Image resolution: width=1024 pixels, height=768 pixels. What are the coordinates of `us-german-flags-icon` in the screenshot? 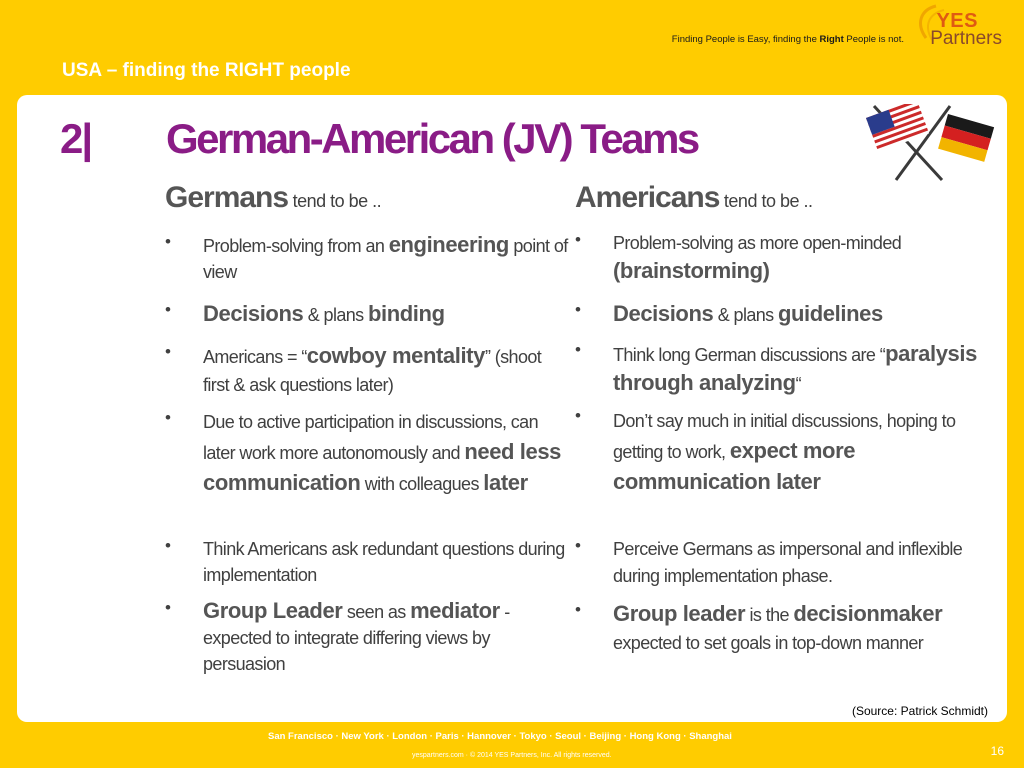 It's located at (930, 143).